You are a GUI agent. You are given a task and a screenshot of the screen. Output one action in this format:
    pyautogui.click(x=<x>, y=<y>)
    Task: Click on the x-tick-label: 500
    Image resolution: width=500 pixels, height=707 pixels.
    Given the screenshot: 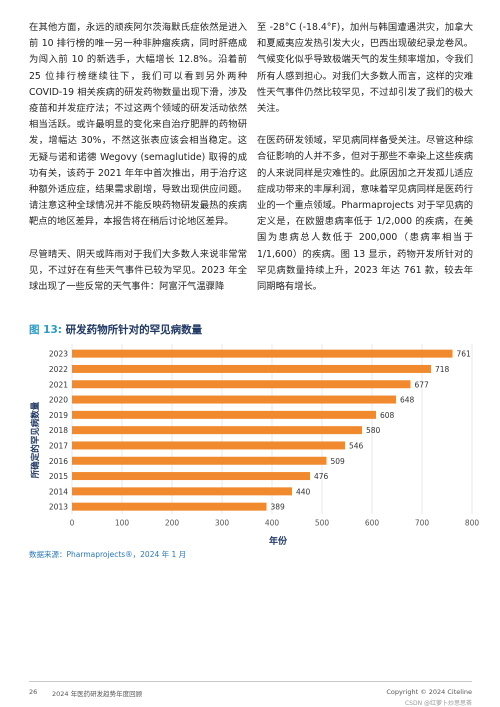 What is the action you would take?
    pyautogui.click(x=322, y=522)
    